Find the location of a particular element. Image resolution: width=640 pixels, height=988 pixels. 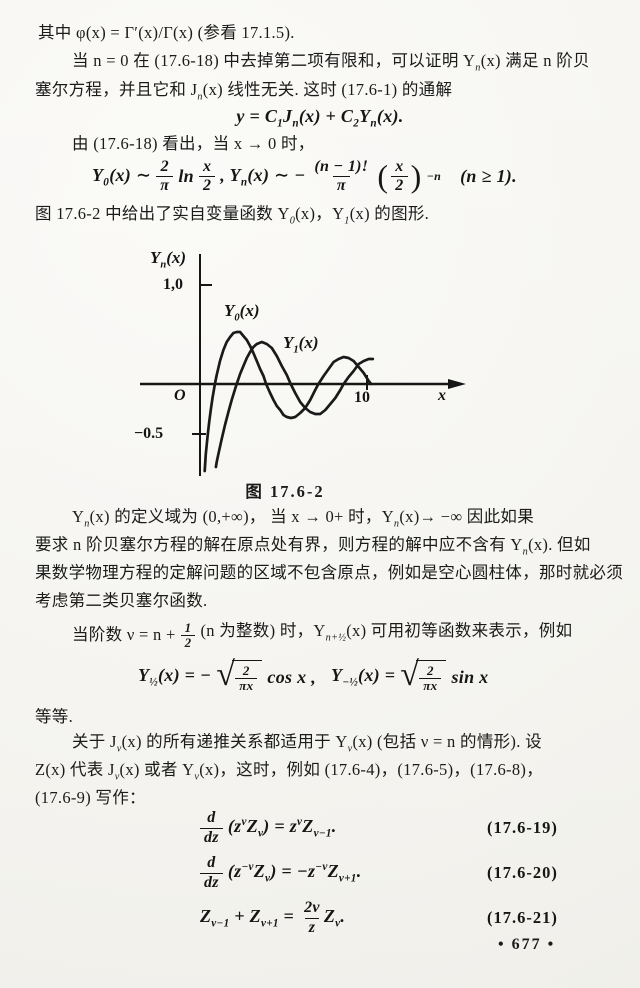

fraction-numerator: 1 is located at coordinates (188, 627).